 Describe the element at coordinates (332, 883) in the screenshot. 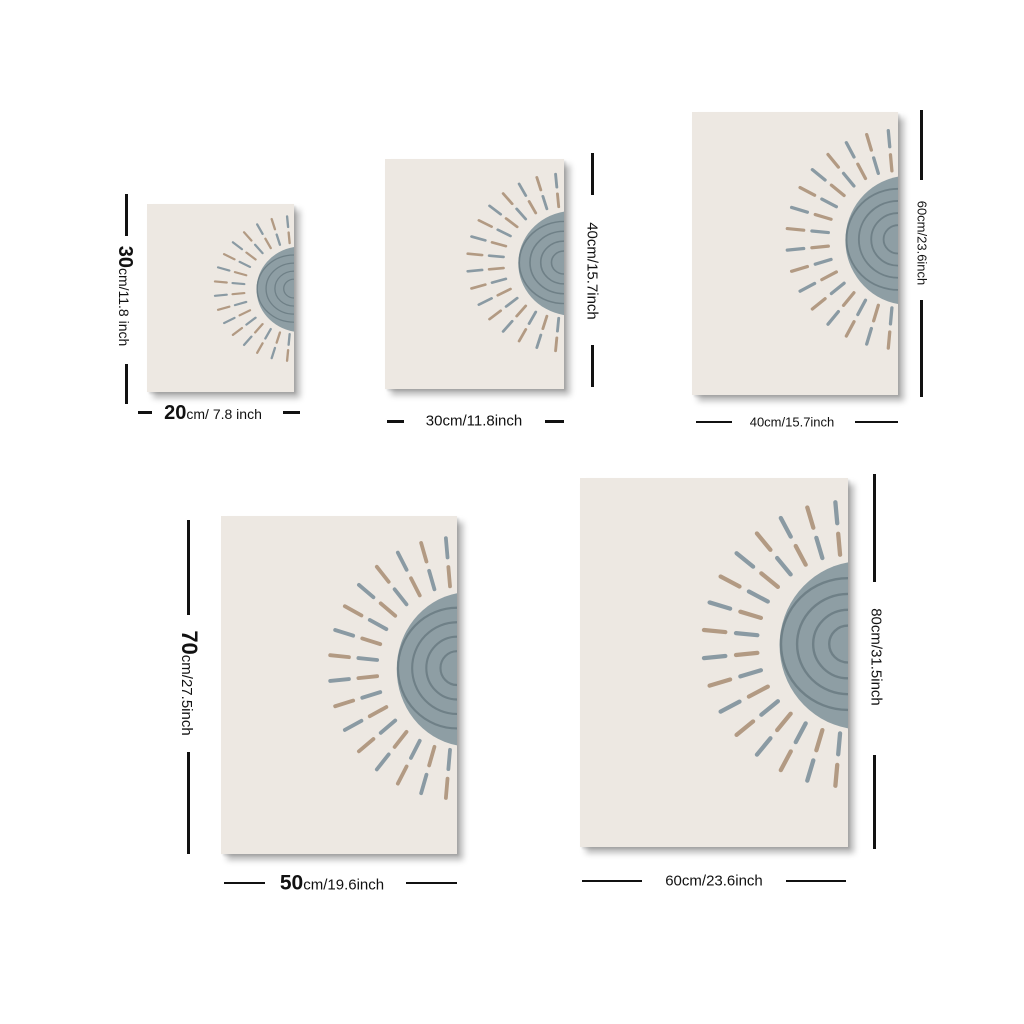

I see `width-label-50x70: 50cm/19.6inch` at that location.